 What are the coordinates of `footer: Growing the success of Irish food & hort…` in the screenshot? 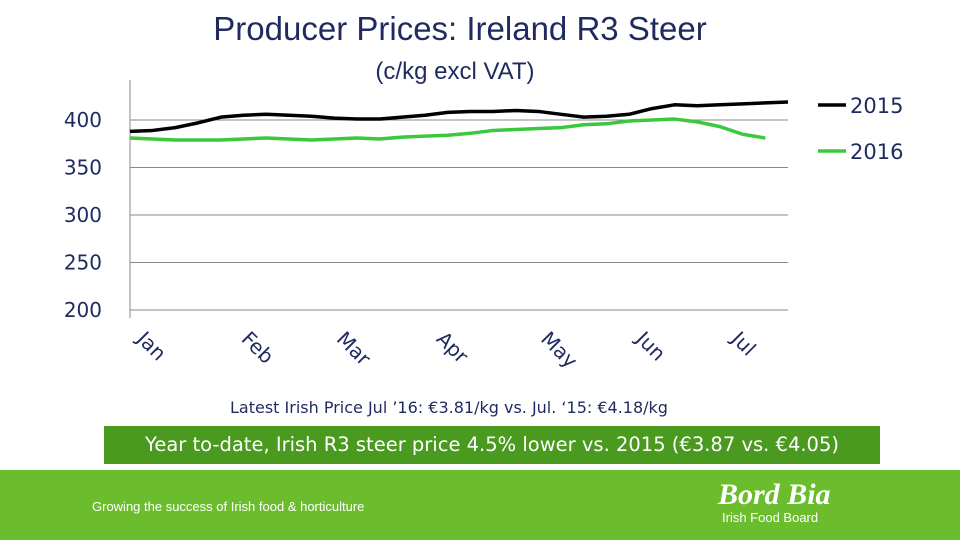 It's located at (480, 505).